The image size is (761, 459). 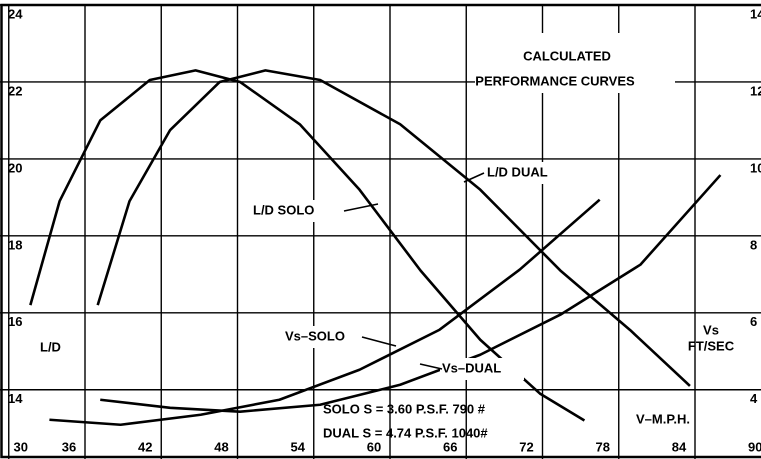 What do you see at coordinates (471, 367) in the screenshot?
I see `annotation: Vs–DUAL` at bounding box center [471, 367].